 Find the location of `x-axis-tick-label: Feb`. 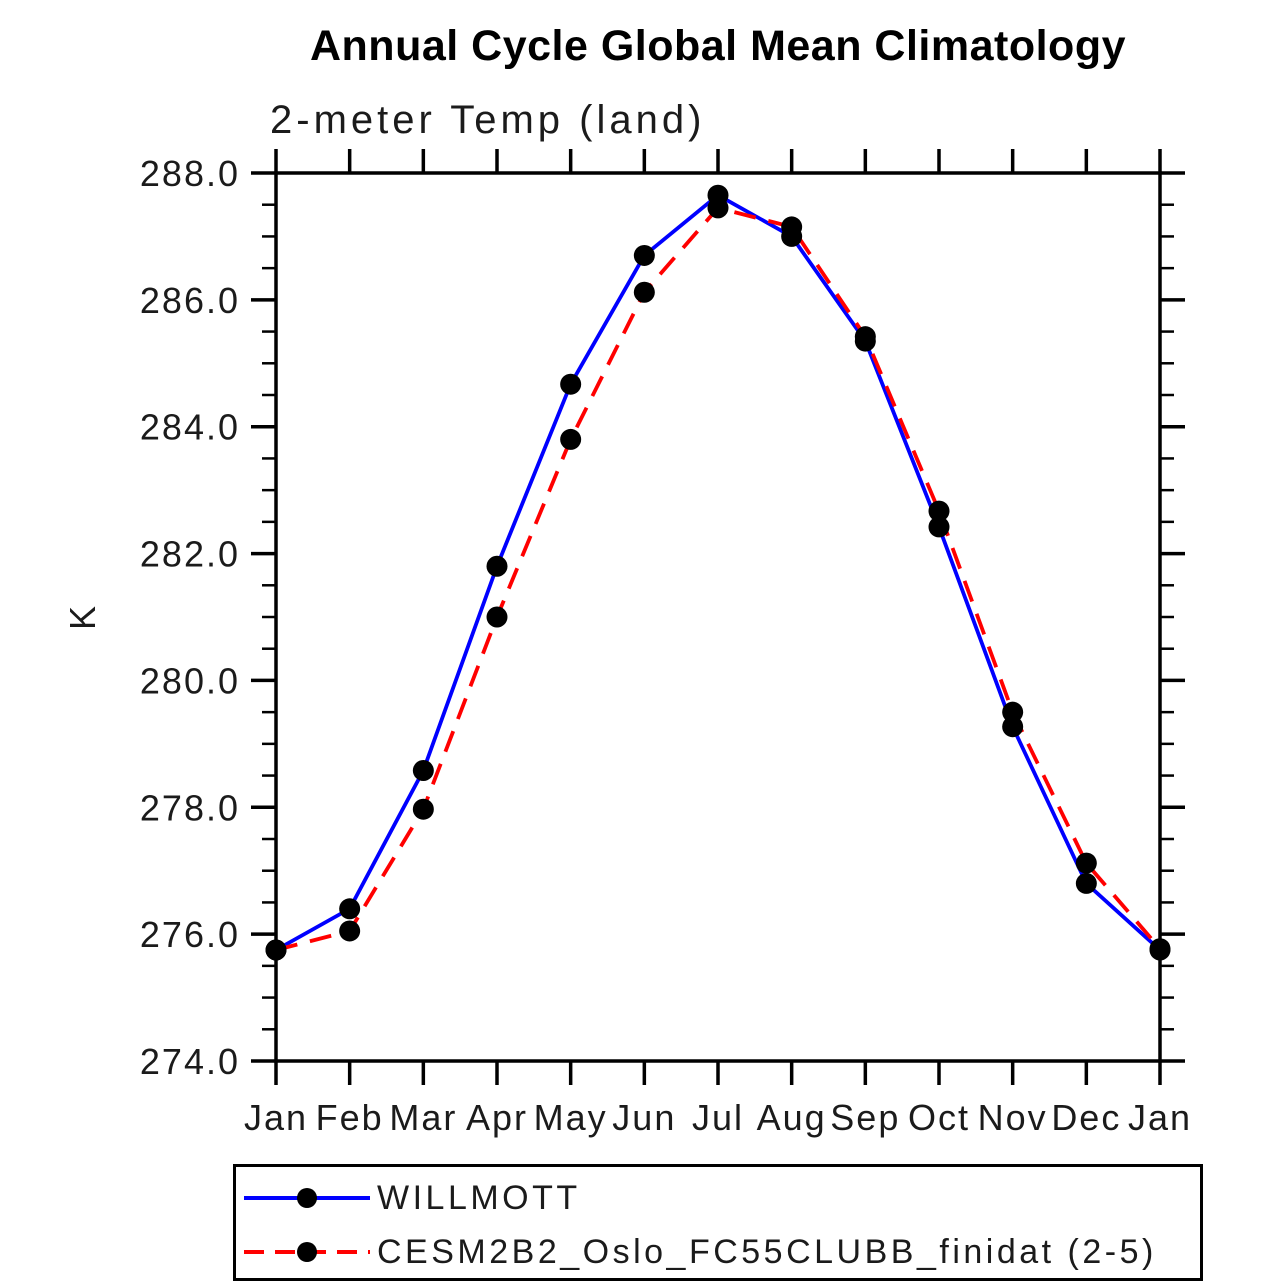

x-axis-tick-label: Feb is located at coordinates (350, 1117).